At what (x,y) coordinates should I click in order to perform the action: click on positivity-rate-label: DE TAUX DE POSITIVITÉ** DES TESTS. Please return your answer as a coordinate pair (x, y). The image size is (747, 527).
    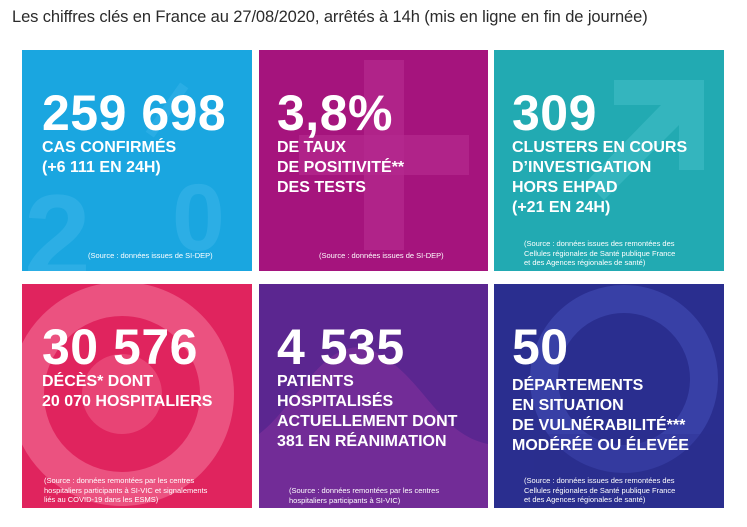
    Looking at the image, I should click on (340, 168).